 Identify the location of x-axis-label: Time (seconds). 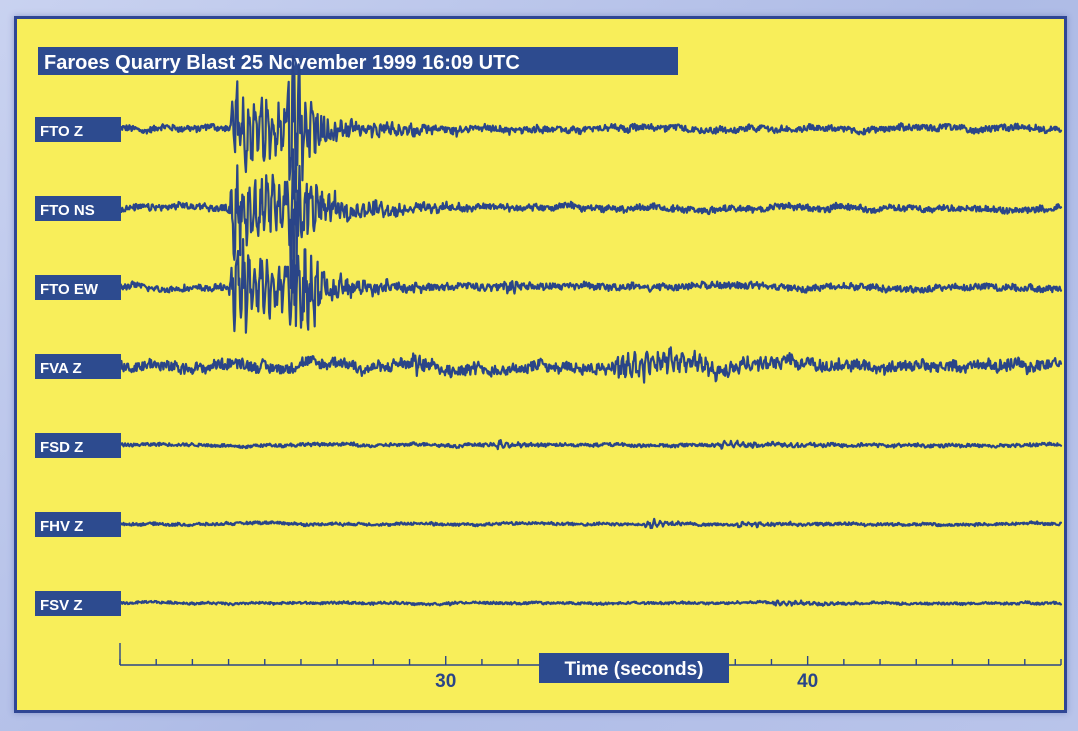
(633, 669).